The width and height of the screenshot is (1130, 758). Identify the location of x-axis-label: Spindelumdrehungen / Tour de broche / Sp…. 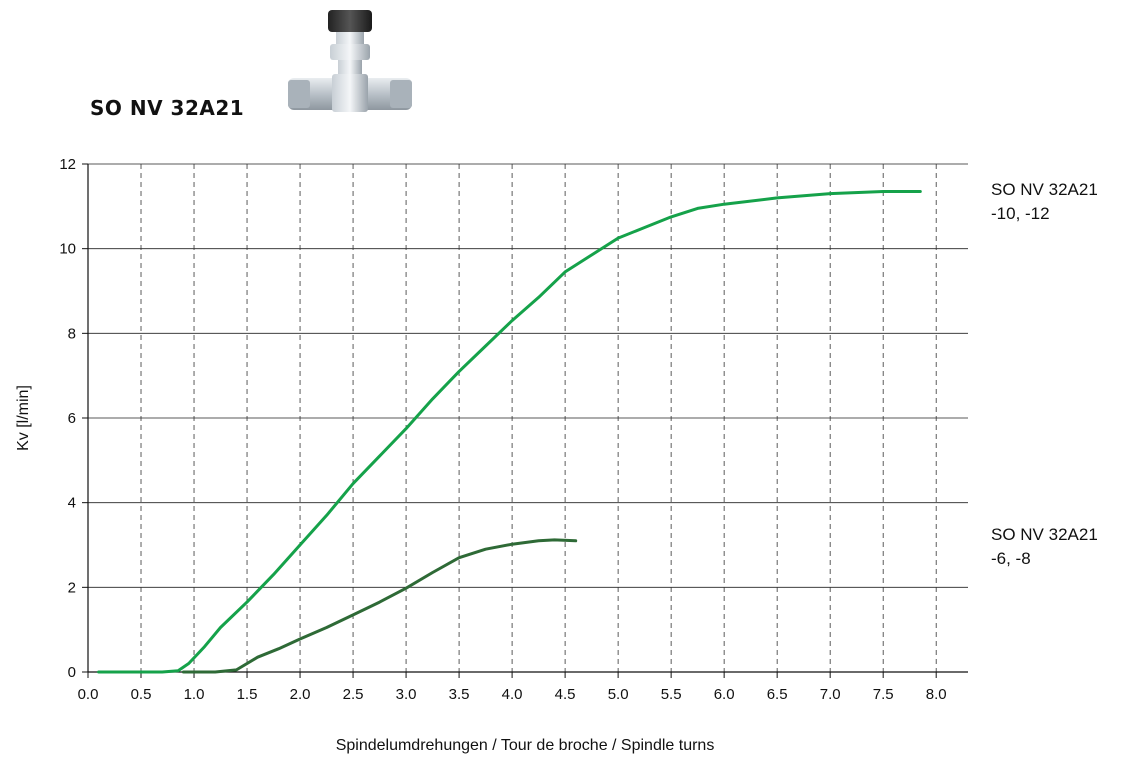
(525, 745).